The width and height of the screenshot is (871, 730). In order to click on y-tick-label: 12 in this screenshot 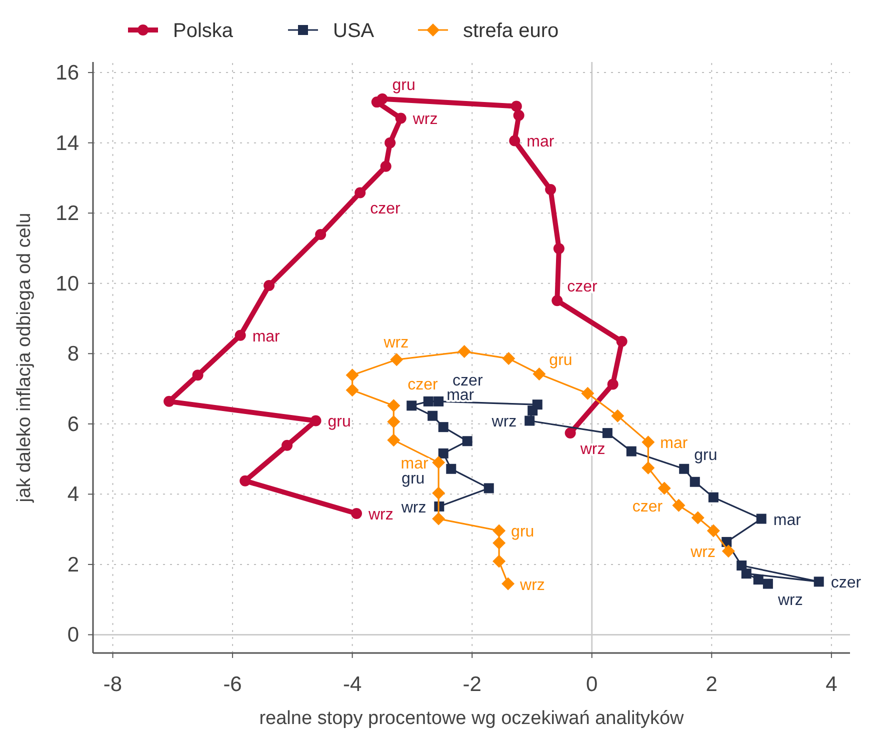, I will do `click(67, 214)`.